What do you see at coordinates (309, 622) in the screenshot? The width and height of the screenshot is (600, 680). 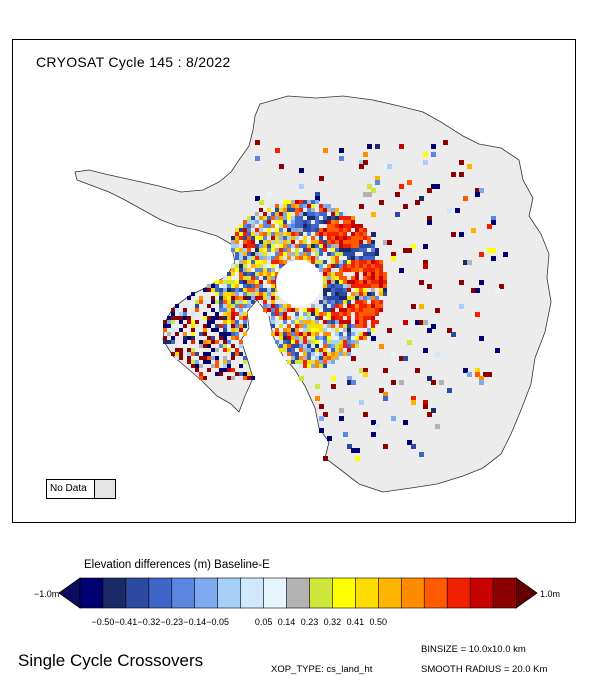 I see `colorbar-tick-label: 0.23` at bounding box center [309, 622].